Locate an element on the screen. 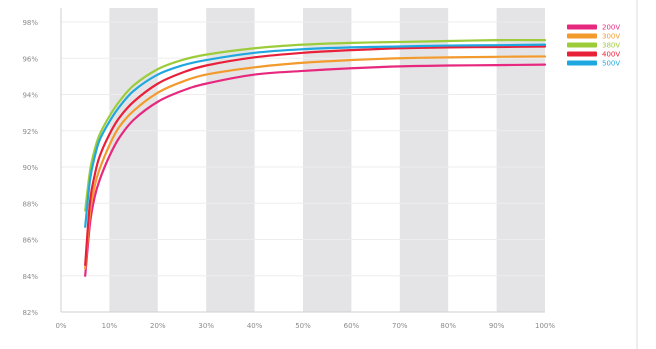 The image size is (656, 349). y-tick-label: 86% is located at coordinates (30, 241).